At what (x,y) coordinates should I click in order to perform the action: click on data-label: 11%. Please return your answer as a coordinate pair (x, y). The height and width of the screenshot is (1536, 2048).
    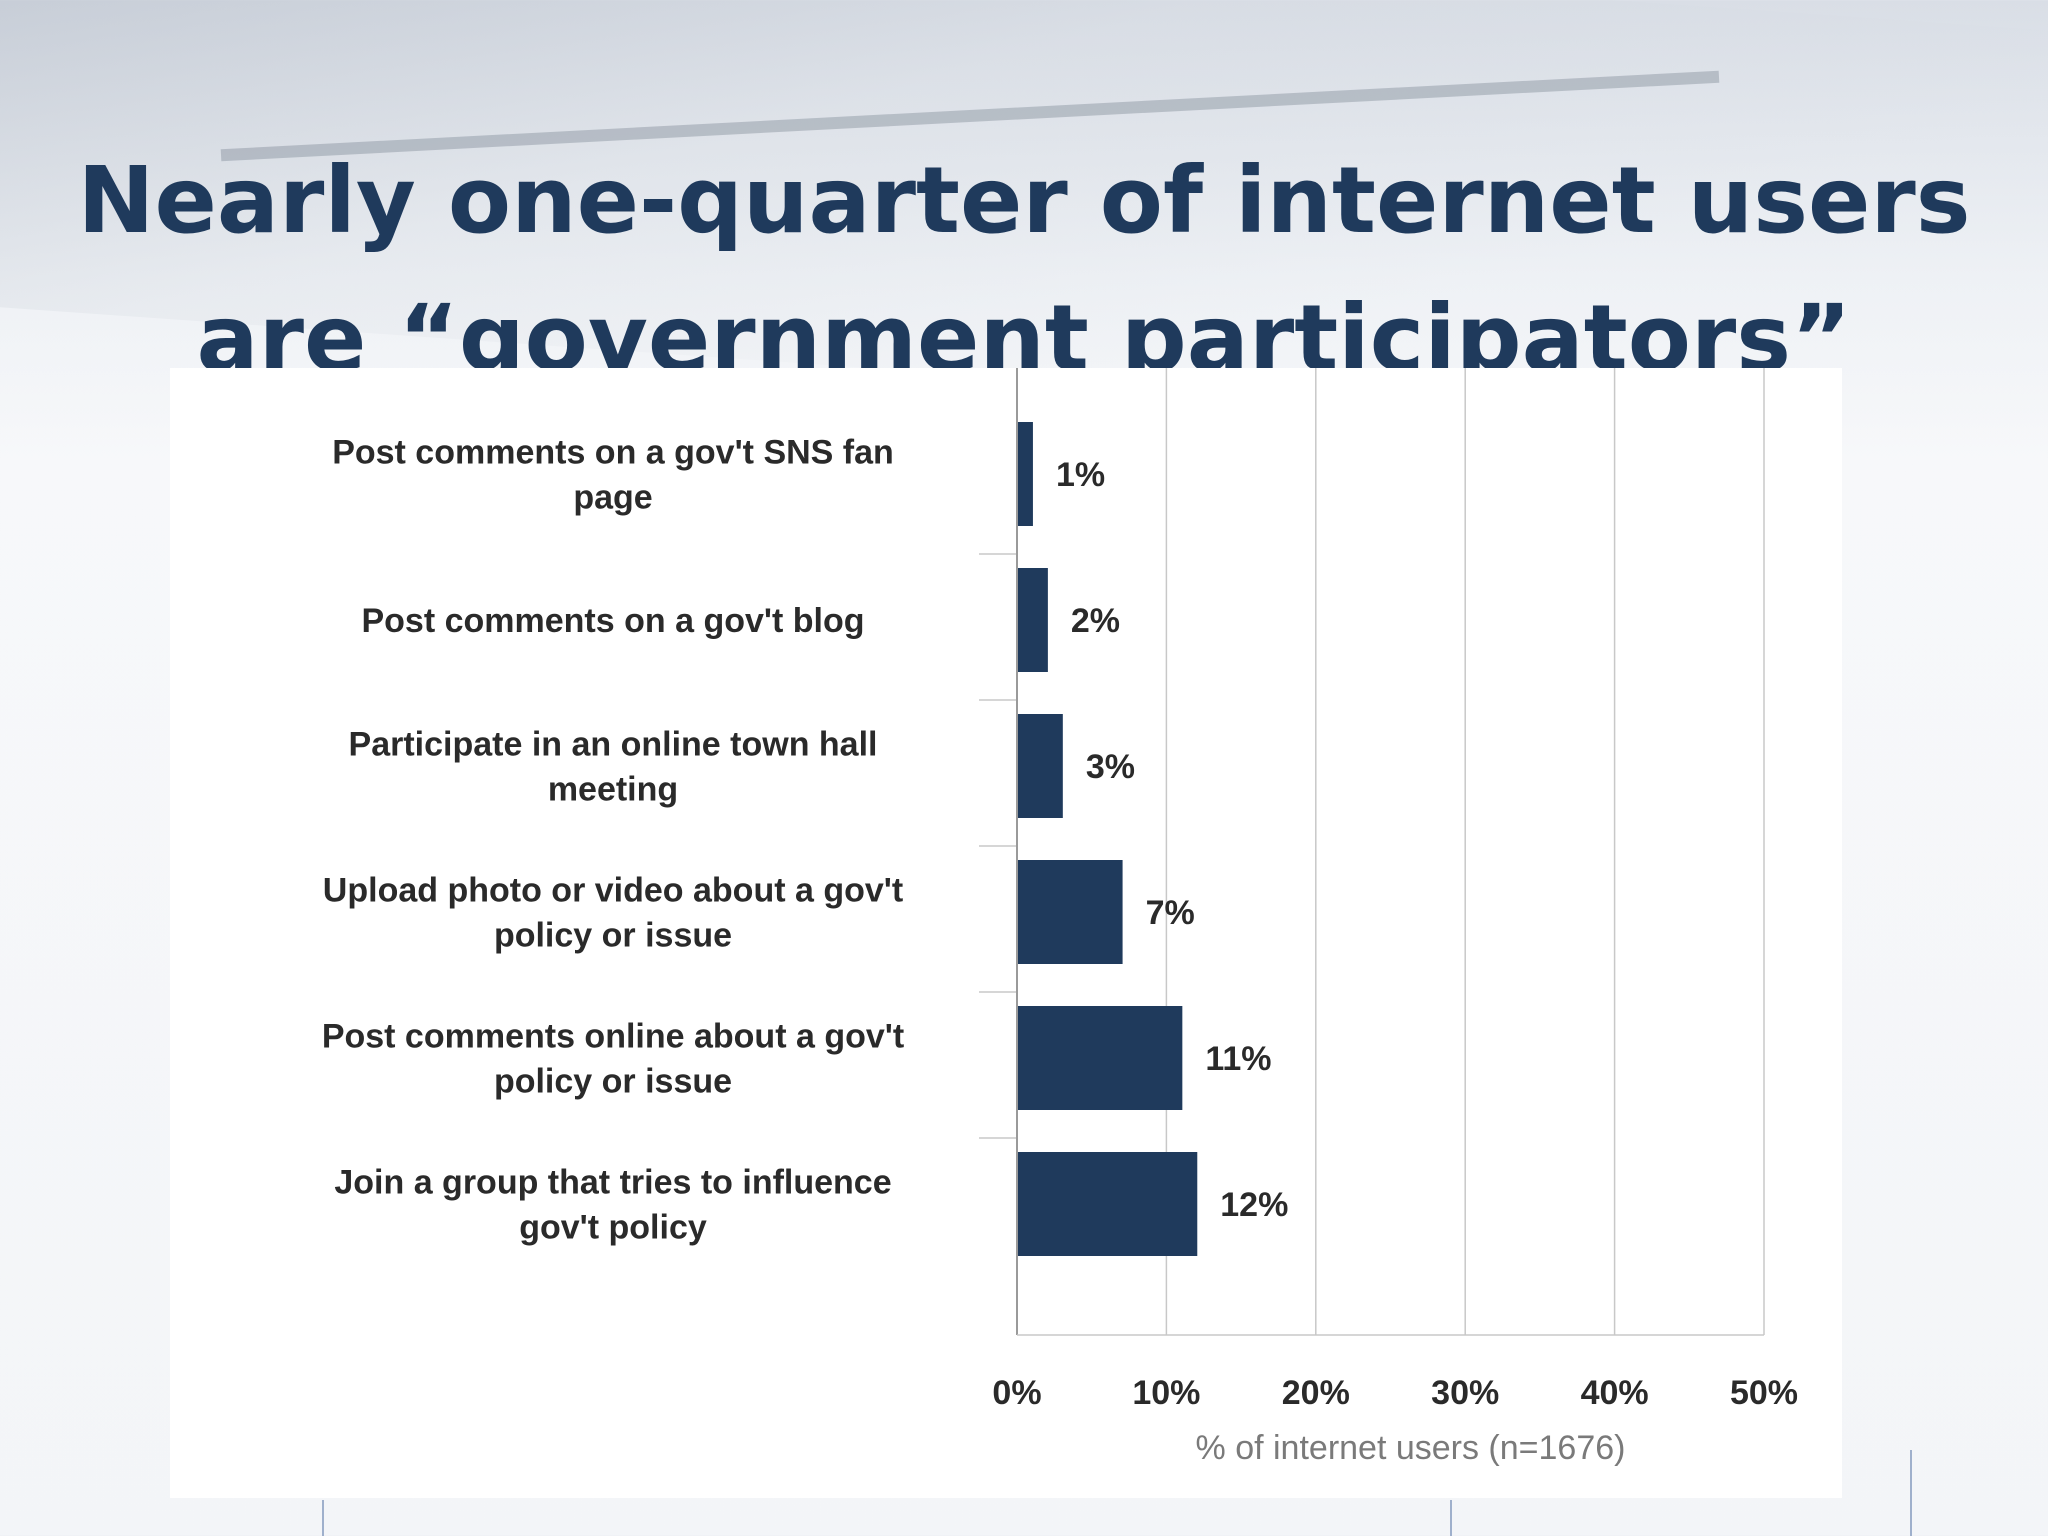
    Looking at the image, I should click on (1238, 1059).